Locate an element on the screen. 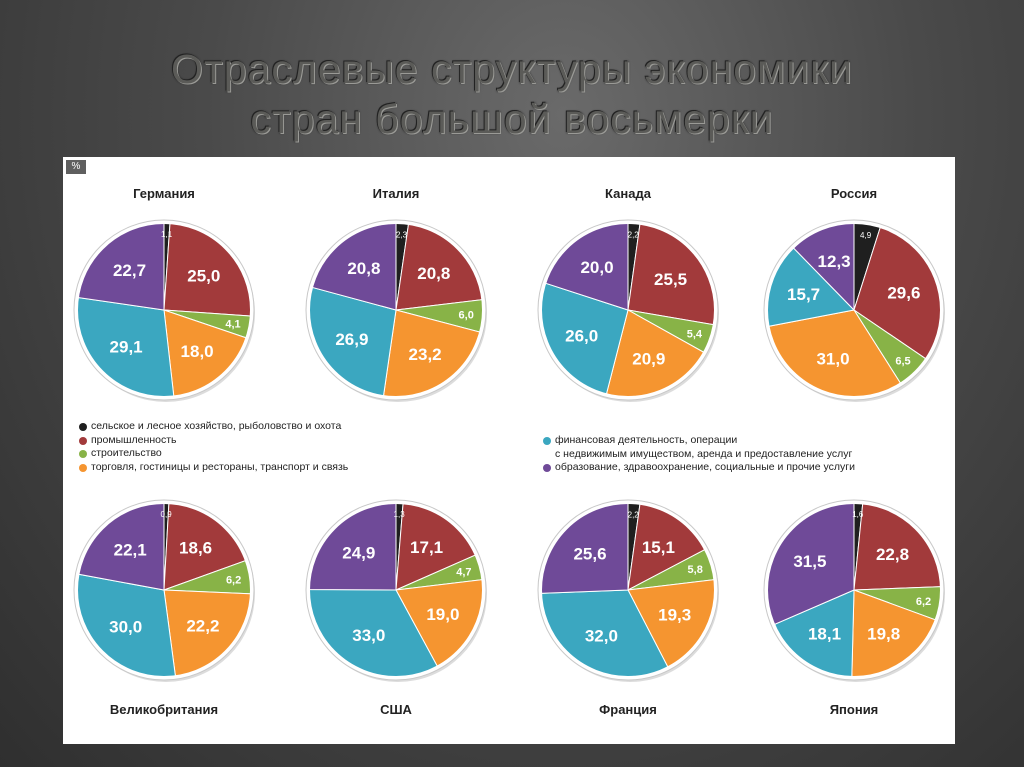  pie-value-label-finance: 26,9 is located at coordinates (351, 339).